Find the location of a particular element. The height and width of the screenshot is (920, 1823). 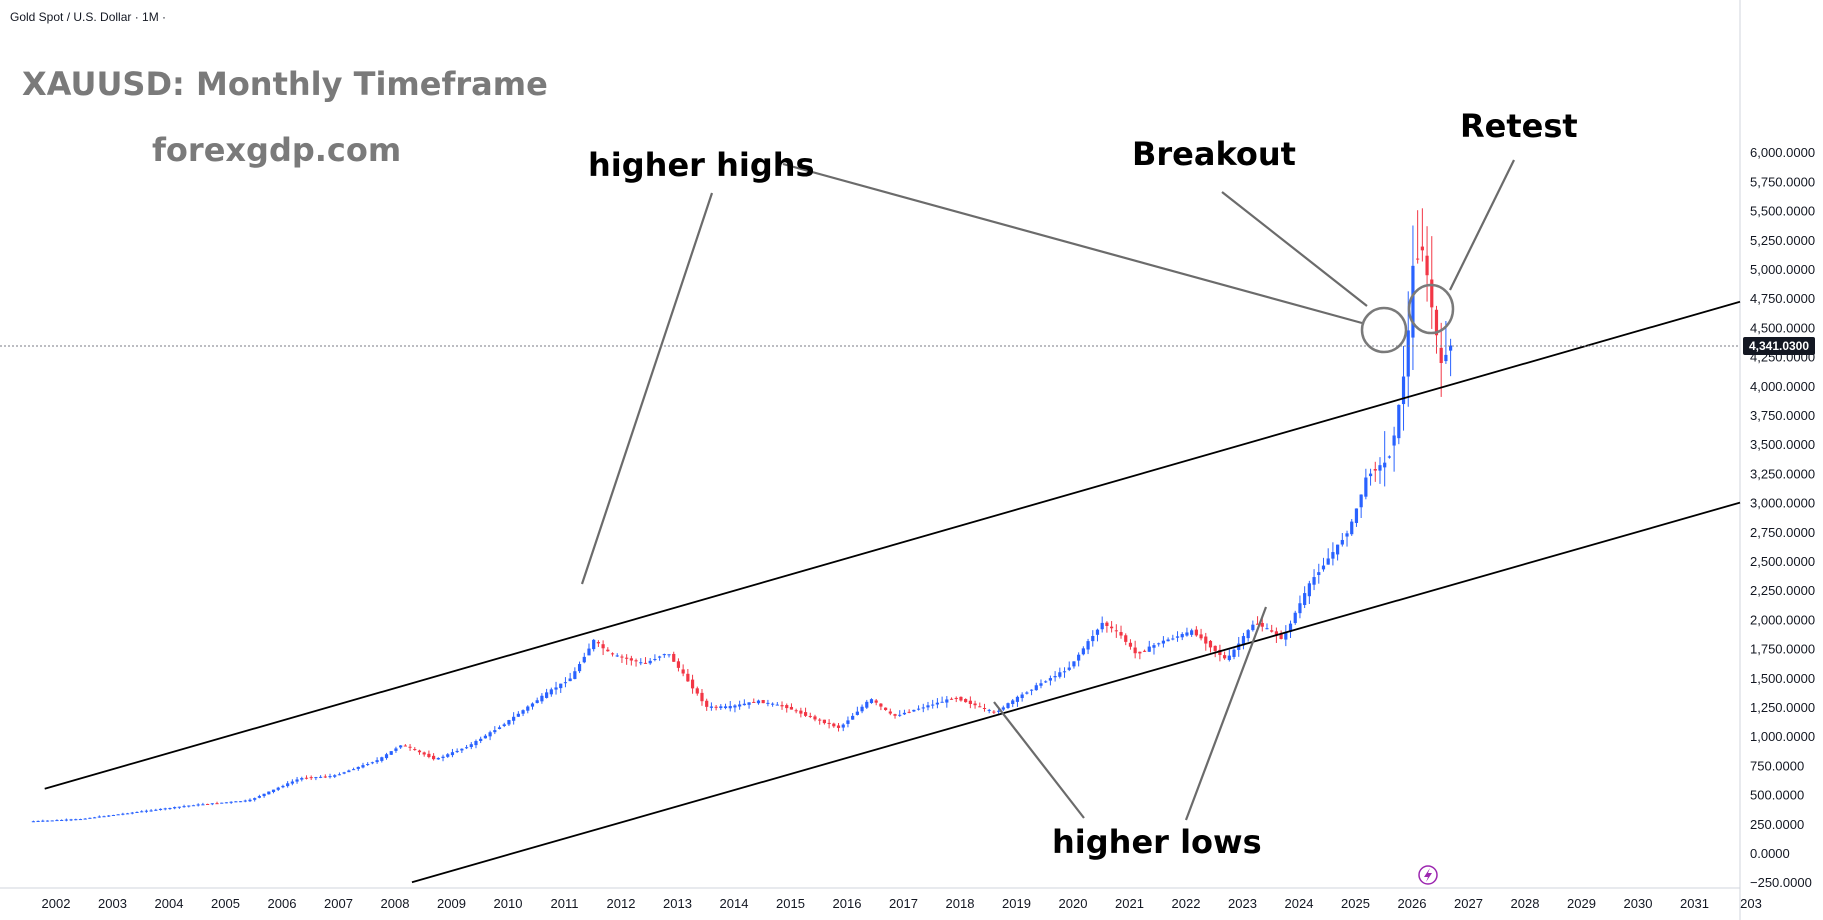

time-tick-label: 2020 is located at coordinates (1073, 903).